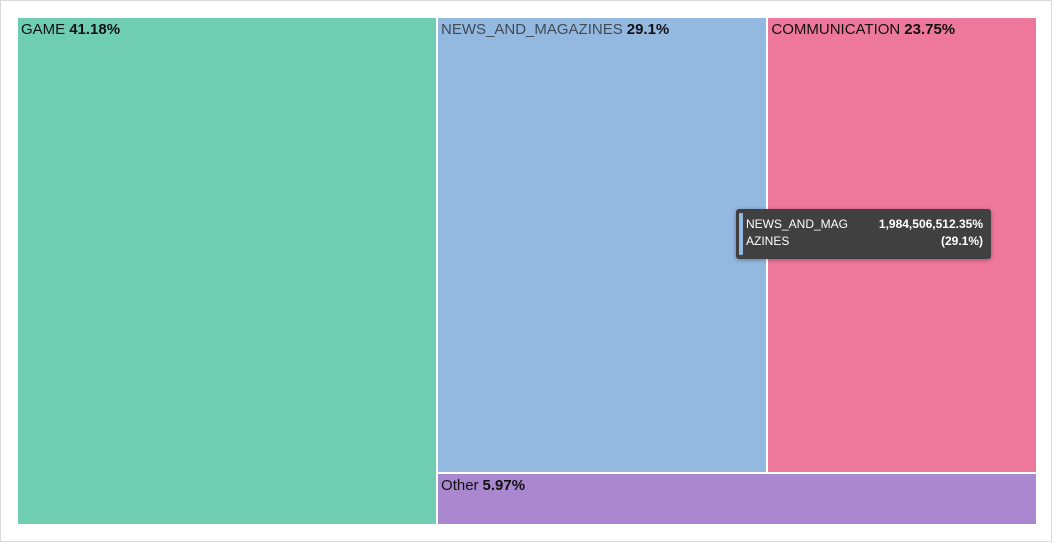 This screenshot has height=542, width=1052. Describe the element at coordinates (43, 29) in the screenshot. I see `cell-category-name: GAME` at that location.